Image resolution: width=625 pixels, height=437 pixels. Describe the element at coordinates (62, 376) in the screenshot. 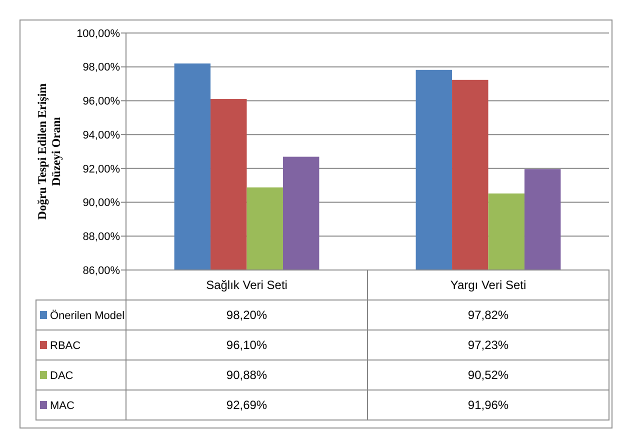

I see `legend-label: DAC` at that location.